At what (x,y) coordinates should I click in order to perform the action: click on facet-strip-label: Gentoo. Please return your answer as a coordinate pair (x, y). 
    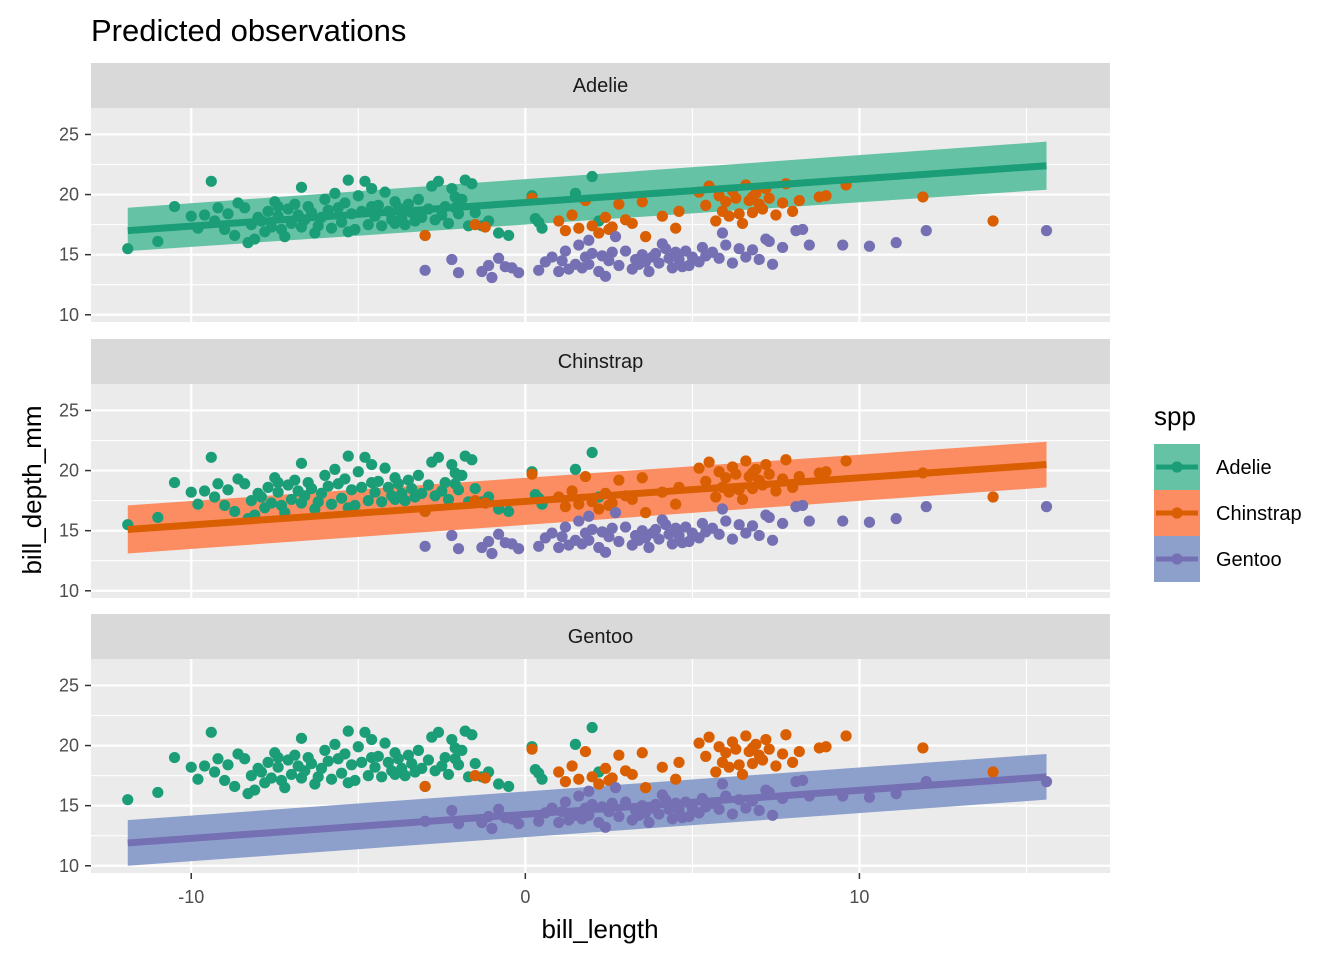
    Looking at the image, I should click on (601, 637).